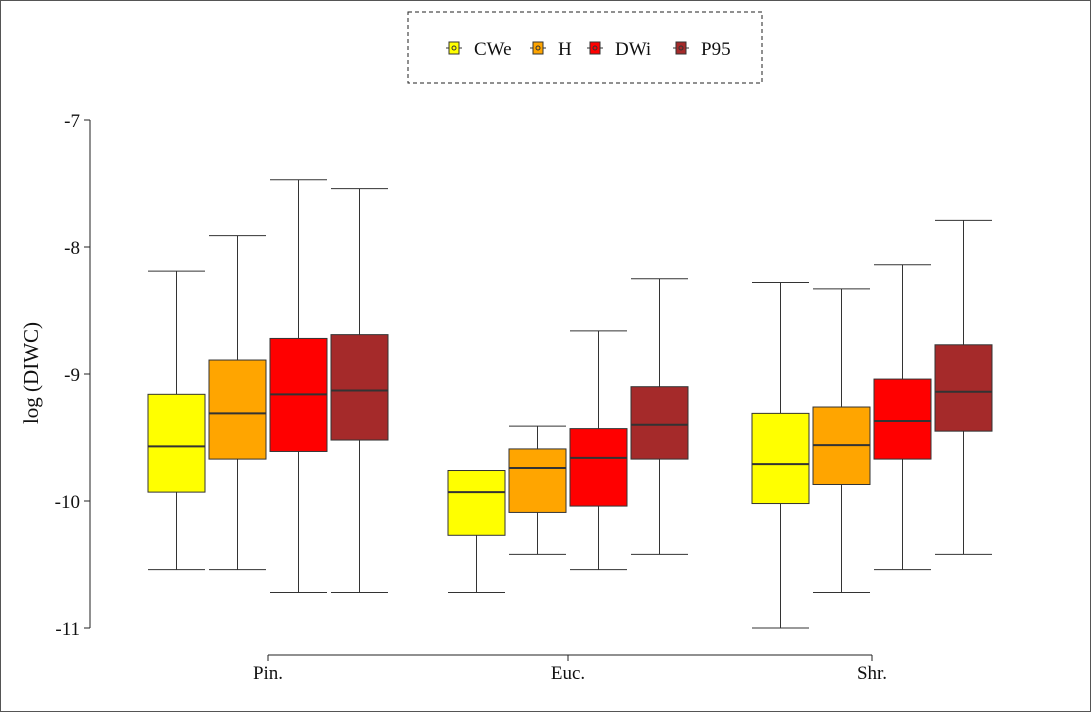 The image size is (1091, 712). I want to click on legend-label: H, so click(565, 49).